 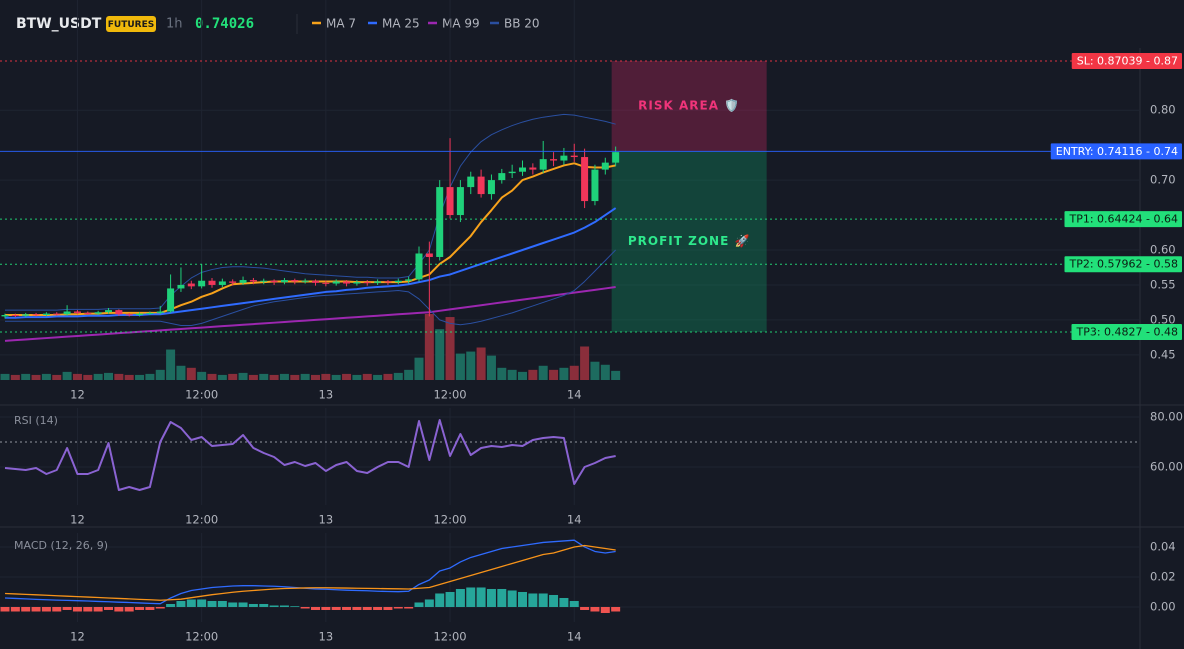 What do you see at coordinates (1163, 110) in the screenshot?
I see `y-tick-label: 0.80` at bounding box center [1163, 110].